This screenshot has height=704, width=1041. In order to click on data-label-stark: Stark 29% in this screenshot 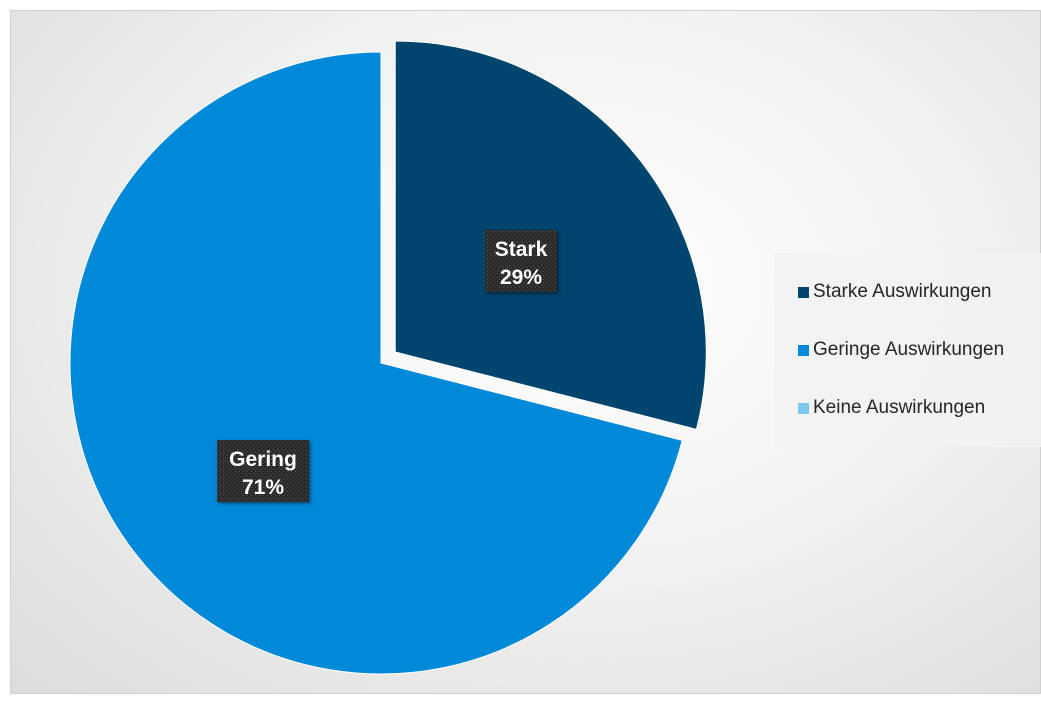, I will do `click(521, 261)`.